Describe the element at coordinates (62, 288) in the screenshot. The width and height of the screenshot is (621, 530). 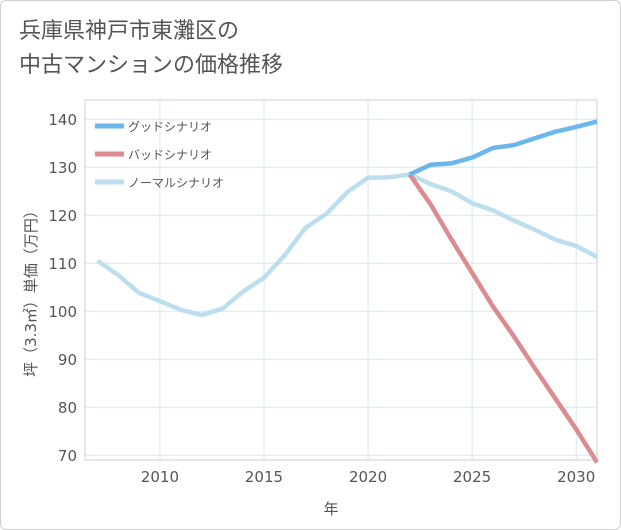
I see `y-axis-ticks: 70 80 90 100 110 120 130 140` at that location.